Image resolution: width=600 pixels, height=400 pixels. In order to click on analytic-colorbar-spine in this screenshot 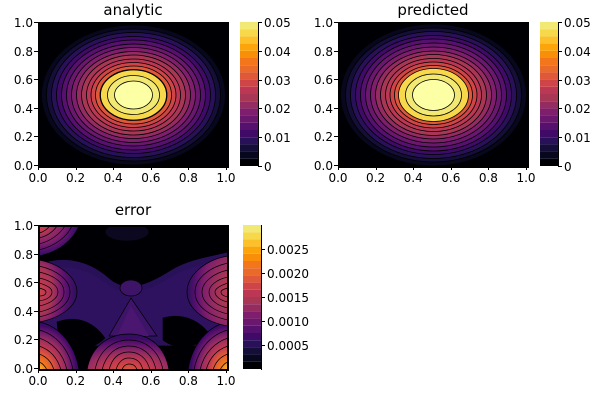, I will do `click(258, 94)`.